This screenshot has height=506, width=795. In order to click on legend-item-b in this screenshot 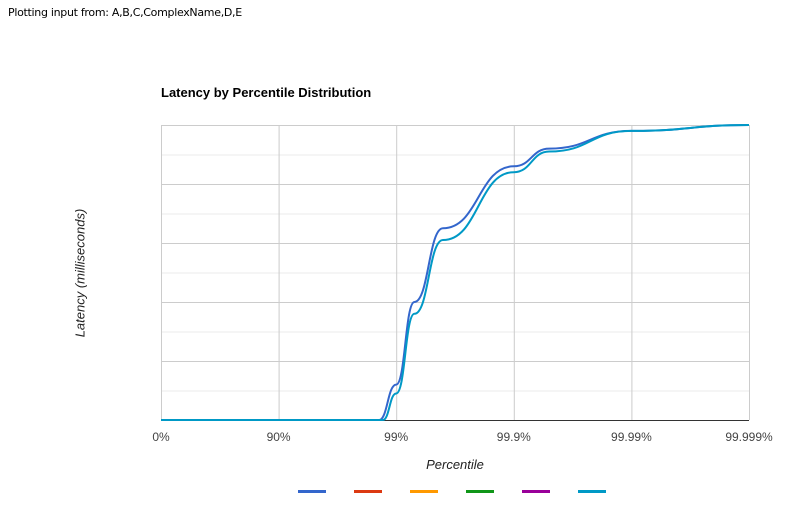, I will do `click(382, 494)`.